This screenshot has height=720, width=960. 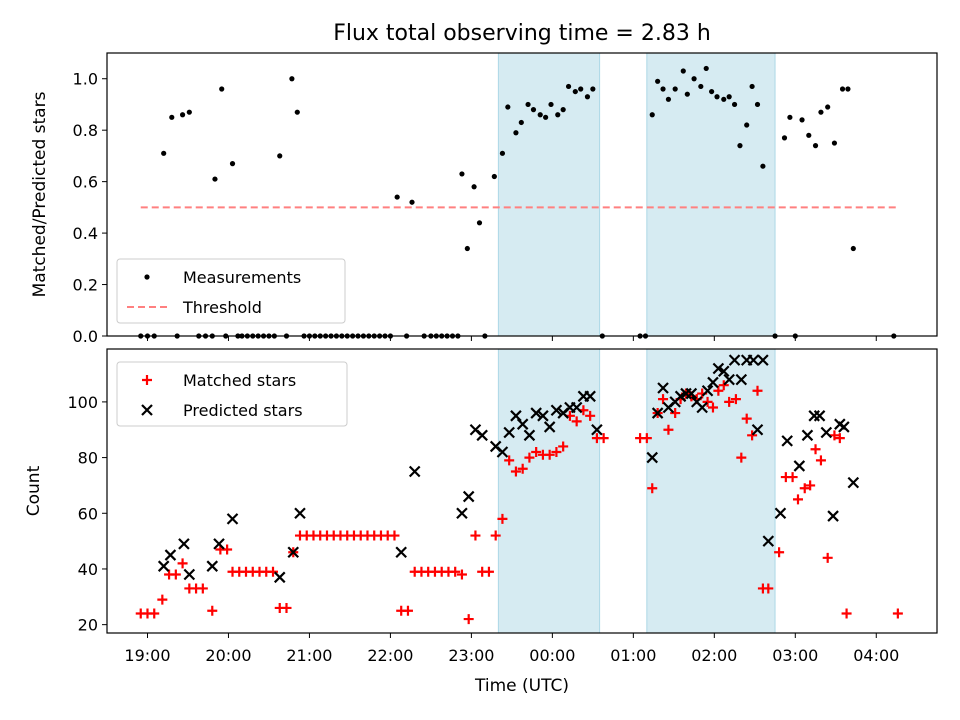 I want to click on y-axis-label: Matched/Predicted stars, so click(x=40, y=194).